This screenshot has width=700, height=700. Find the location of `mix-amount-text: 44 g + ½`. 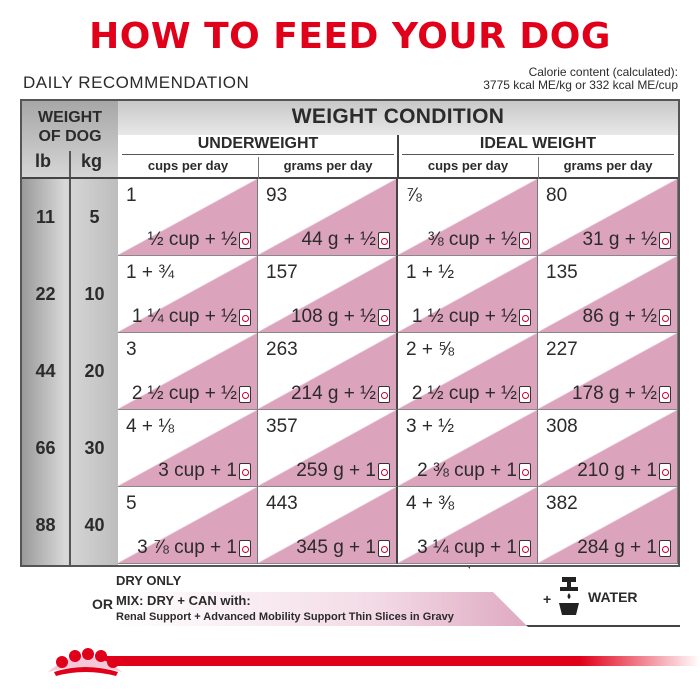

mix-amount-text: 44 g + ½ is located at coordinates (338, 239).